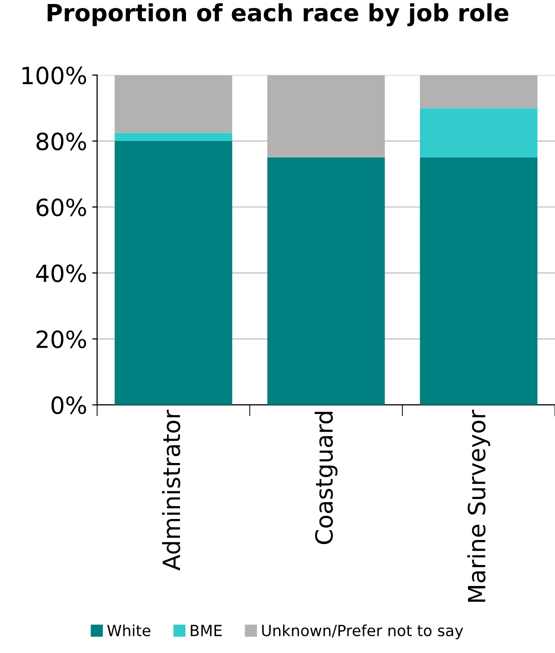 The width and height of the screenshot is (555, 653). Describe the element at coordinates (171, 490) in the screenshot. I see `x-tick-label: Administrator` at that location.